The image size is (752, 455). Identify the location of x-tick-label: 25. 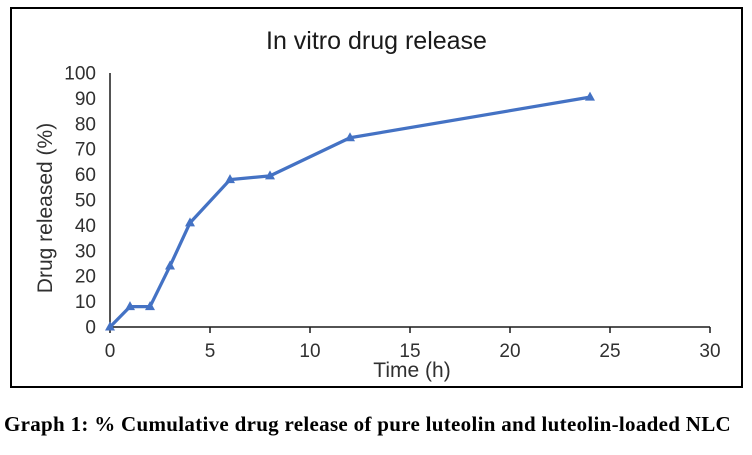
(609, 351).